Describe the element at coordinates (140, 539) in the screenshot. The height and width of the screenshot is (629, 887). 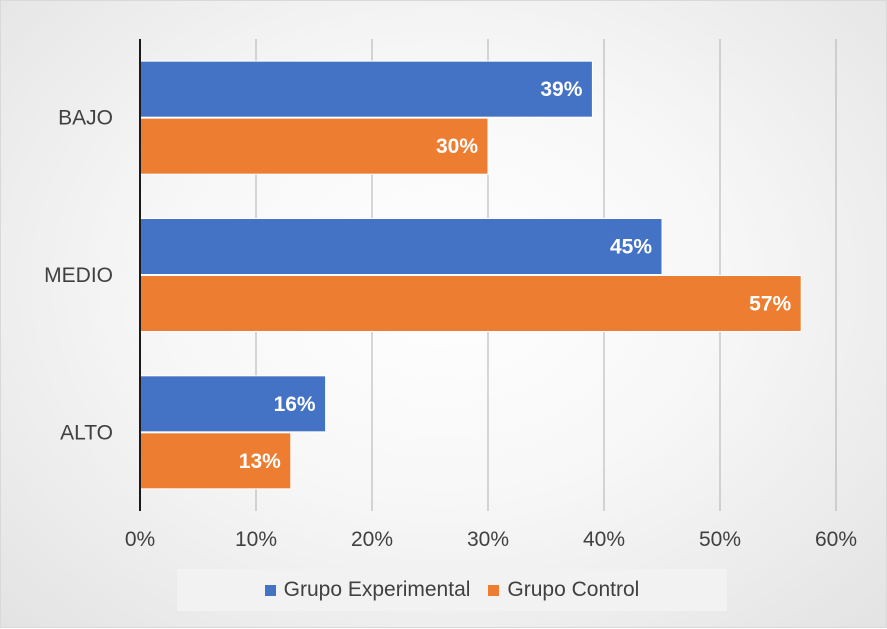
I see `x-tick-label: 0%` at that location.